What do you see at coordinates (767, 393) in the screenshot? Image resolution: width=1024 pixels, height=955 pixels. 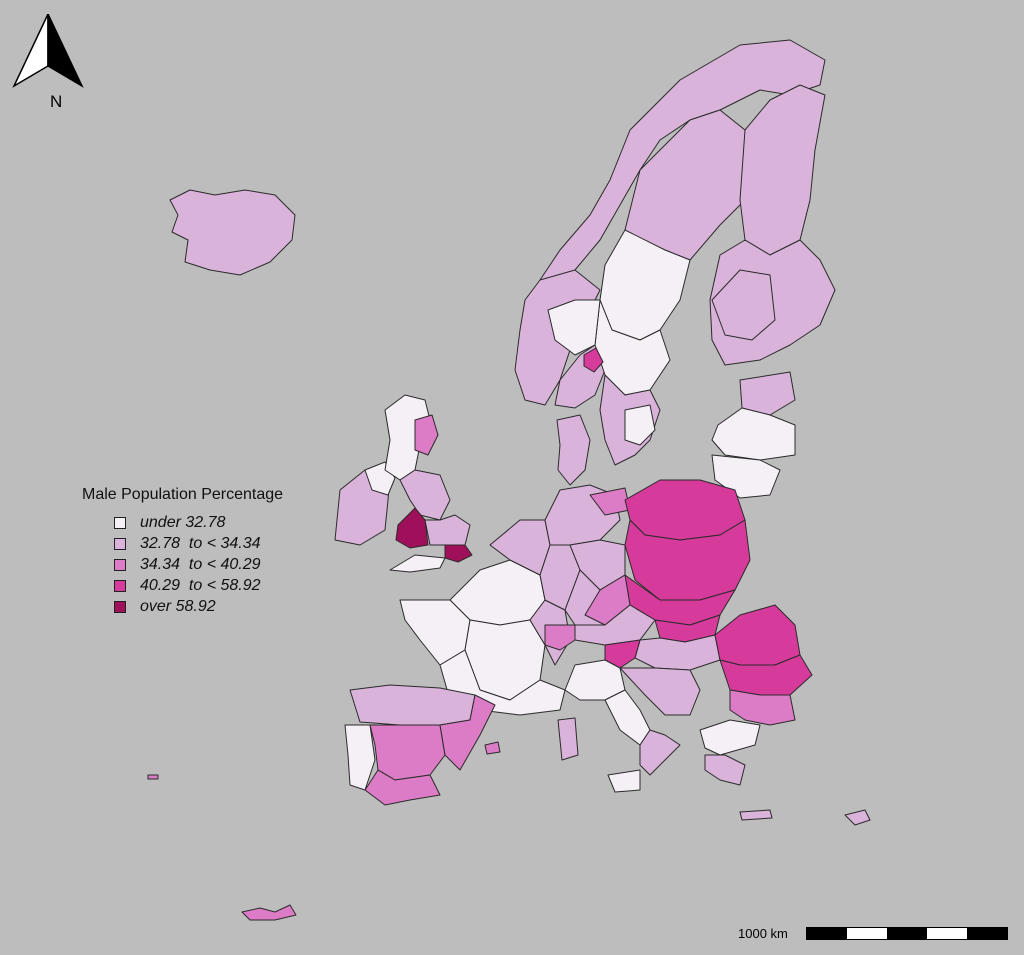 I see `region-estonia` at bounding box center [767, 393].